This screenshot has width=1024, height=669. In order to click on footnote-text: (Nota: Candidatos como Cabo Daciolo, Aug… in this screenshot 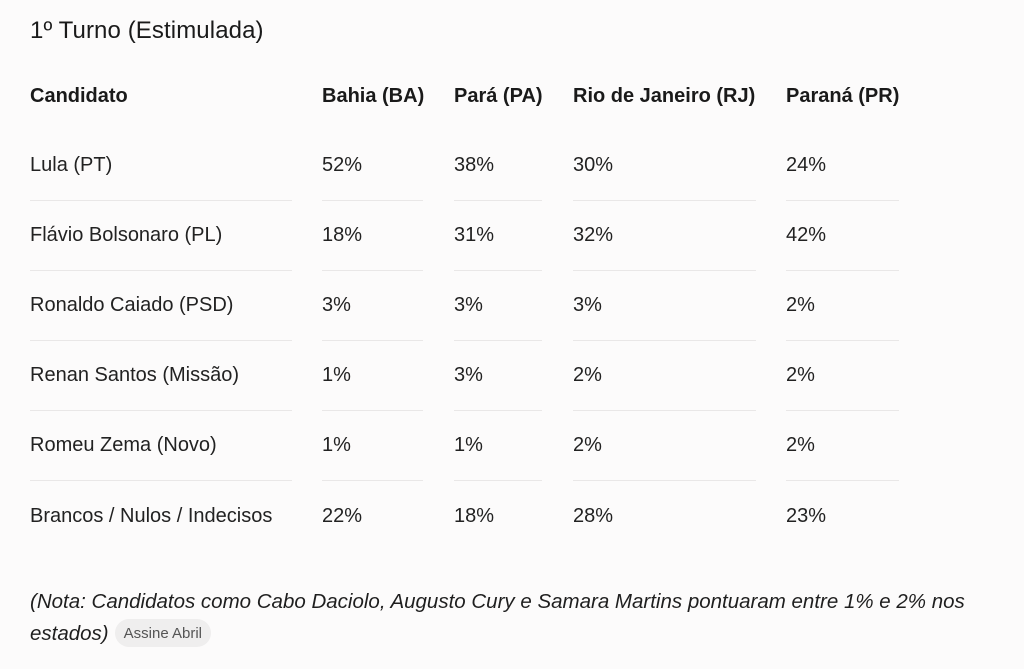, I will do `click(497, 617)`.